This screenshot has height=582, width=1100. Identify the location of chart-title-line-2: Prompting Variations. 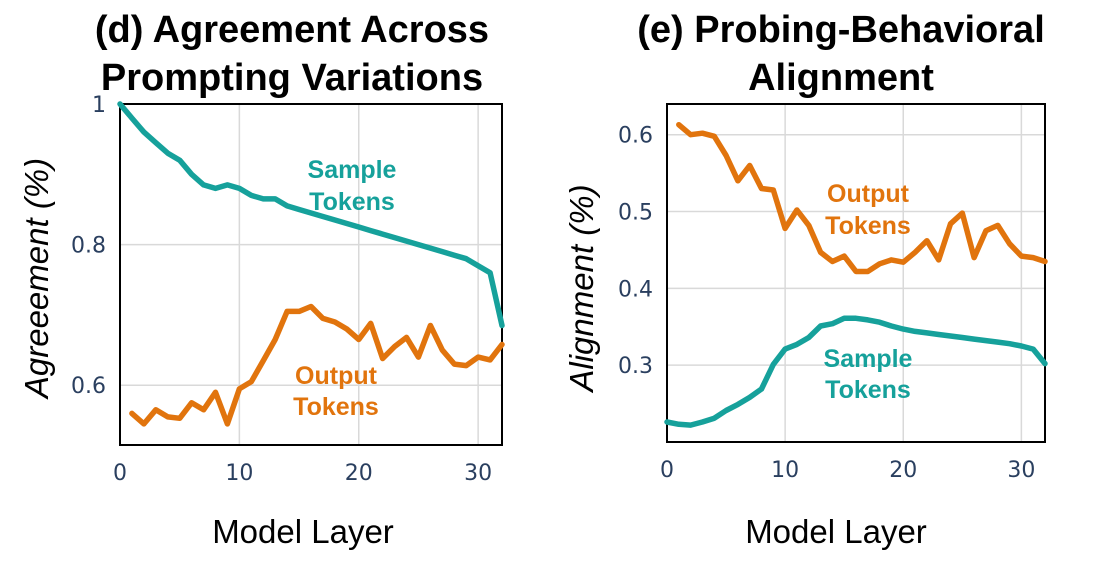
(292, 78).